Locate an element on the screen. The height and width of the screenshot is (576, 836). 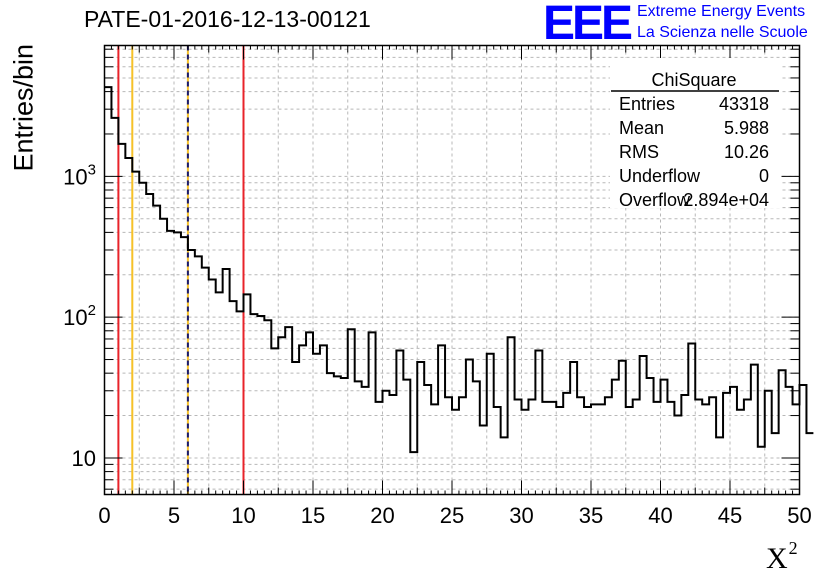
x-tick-label: 25 is located at coordinates (452, 515).